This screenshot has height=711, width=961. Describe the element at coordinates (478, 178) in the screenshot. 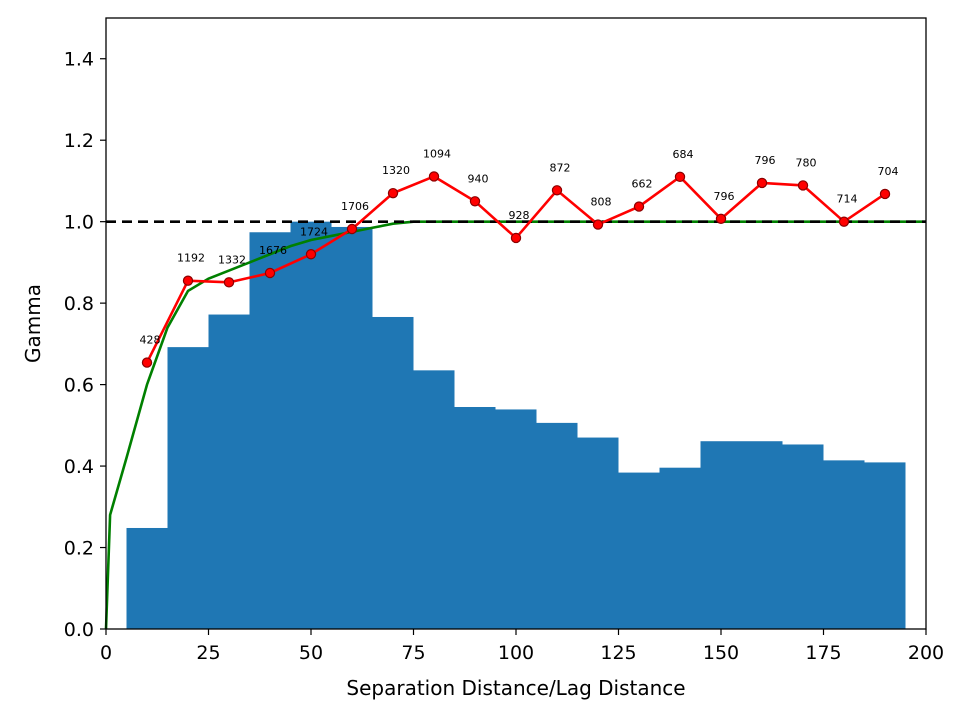

I see `pair-count-label: 940` at that location.